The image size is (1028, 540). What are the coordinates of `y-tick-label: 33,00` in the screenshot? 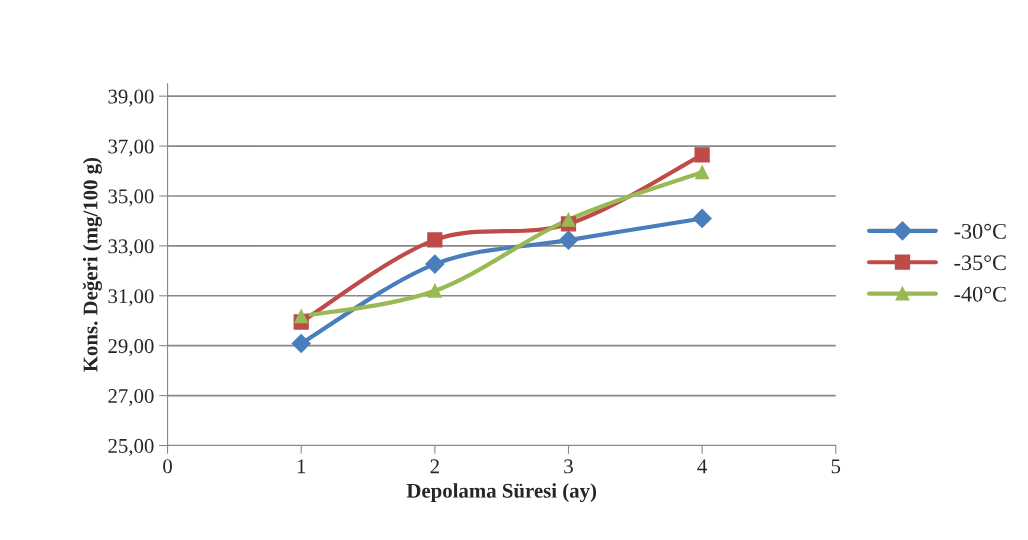 It's located at (131, 248).